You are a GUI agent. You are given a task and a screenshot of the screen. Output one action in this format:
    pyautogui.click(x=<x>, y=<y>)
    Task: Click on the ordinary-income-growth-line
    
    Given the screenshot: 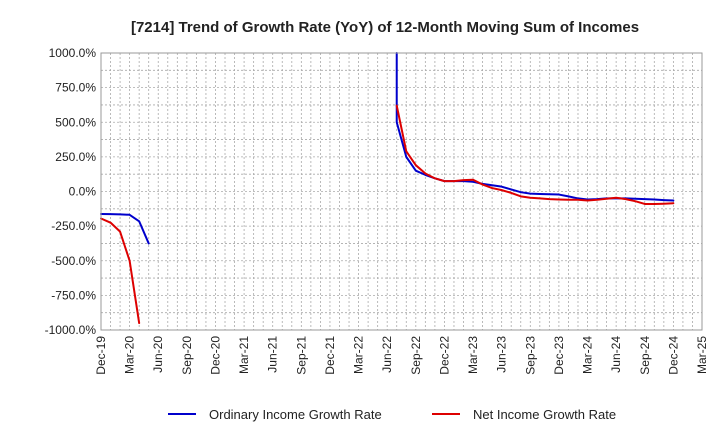 What is the action you would take?
    pyautogui.click(x=125, y=228)
    